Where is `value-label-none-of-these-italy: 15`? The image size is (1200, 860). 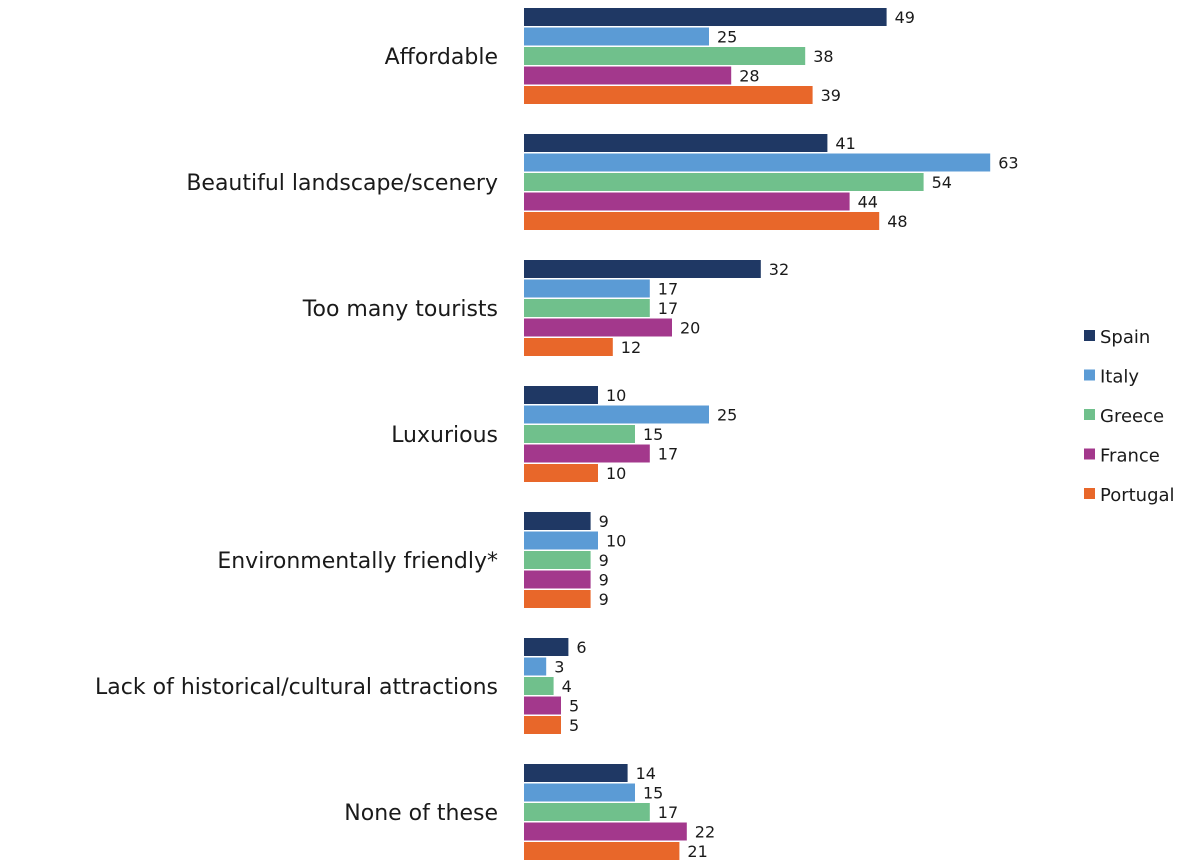 value-label-none-of-these-italy: 15 is located at coordinates (653, 793).